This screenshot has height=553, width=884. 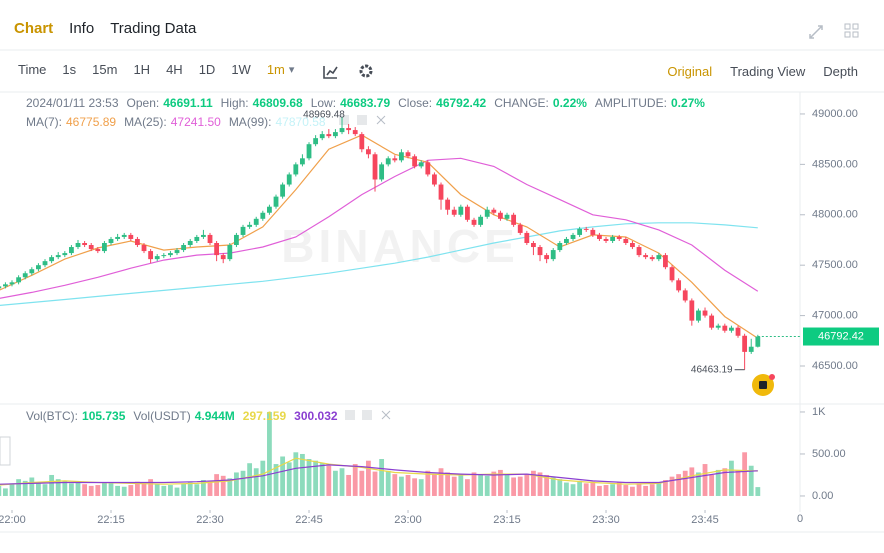 What do you see at coordinates (763, 385) in the screenshot?
I see `chat-icon` at bounding box center [763, 385].